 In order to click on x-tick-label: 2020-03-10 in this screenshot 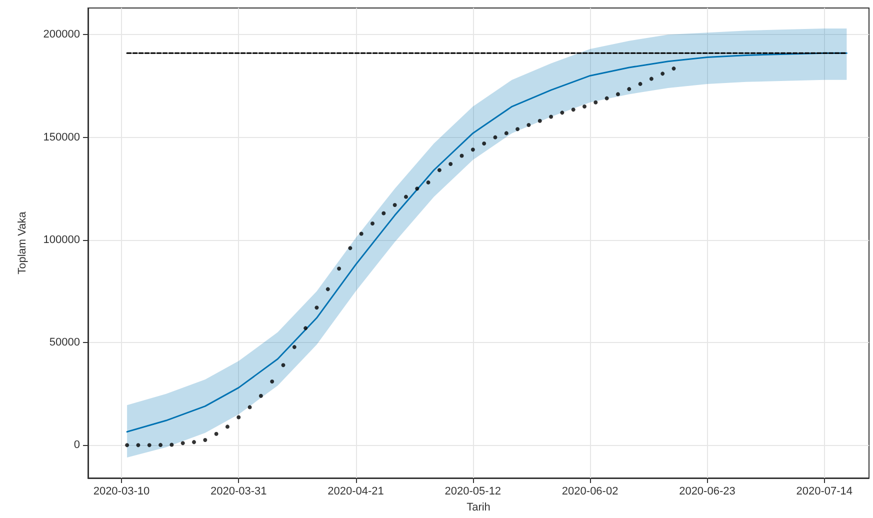, I will do `click(121, 492)`.